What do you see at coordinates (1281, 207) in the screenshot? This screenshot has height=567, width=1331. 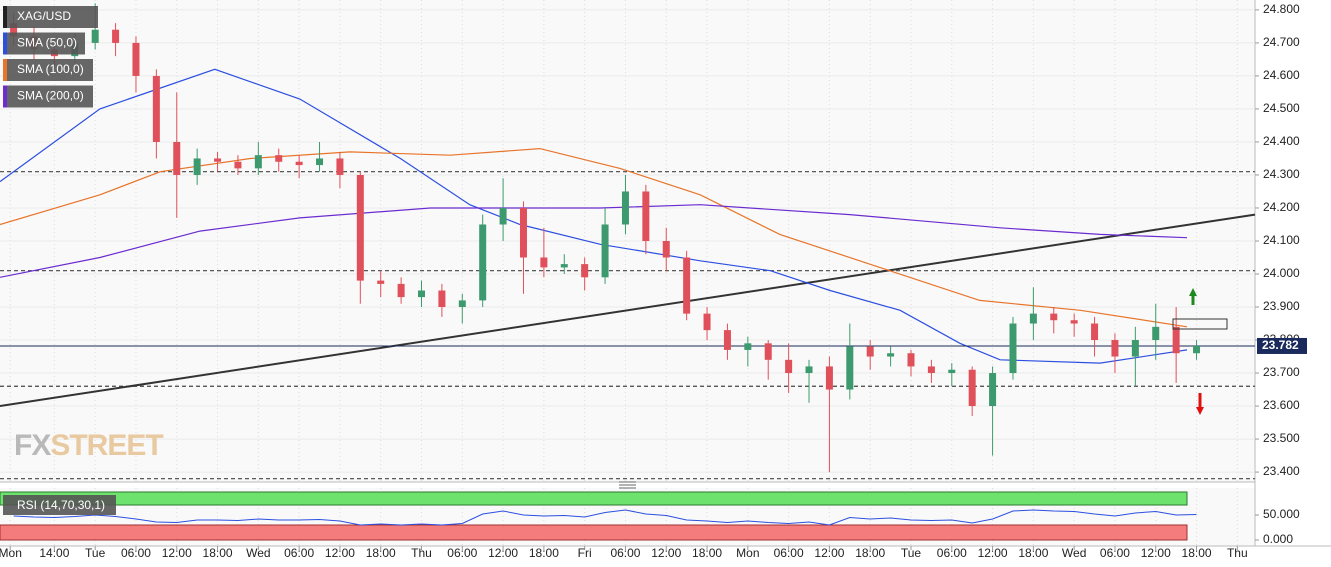 I see `y-tick-label: 24.200` at bounding box center [1281, 207].